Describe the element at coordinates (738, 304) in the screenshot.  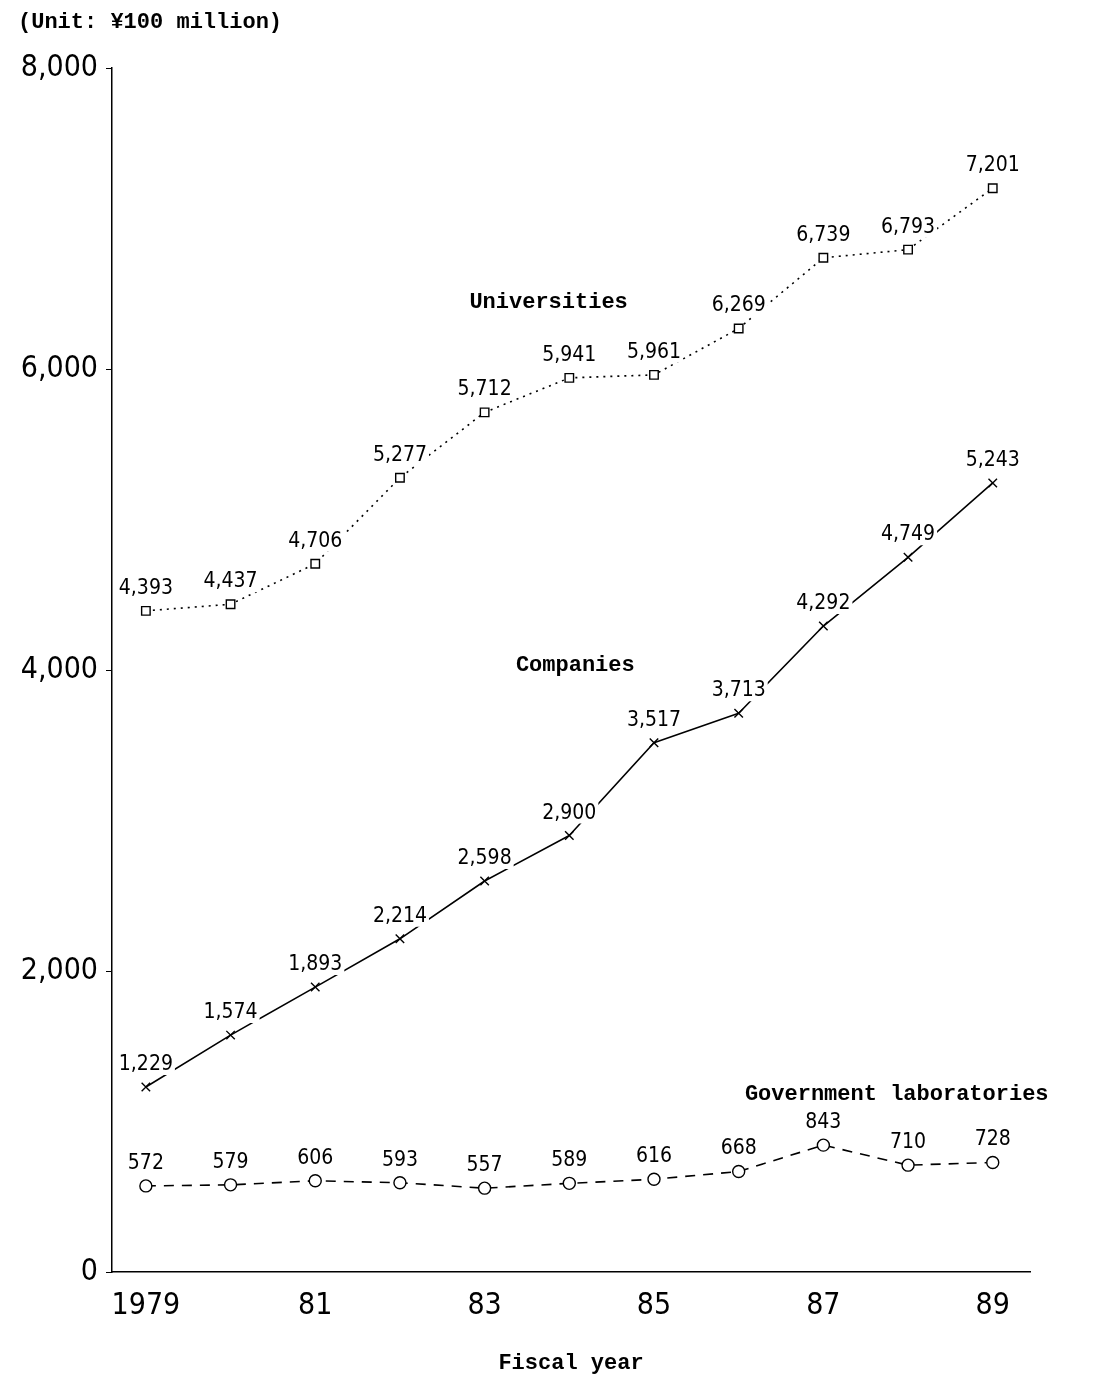
I see `data-label: 6,269` at that location.